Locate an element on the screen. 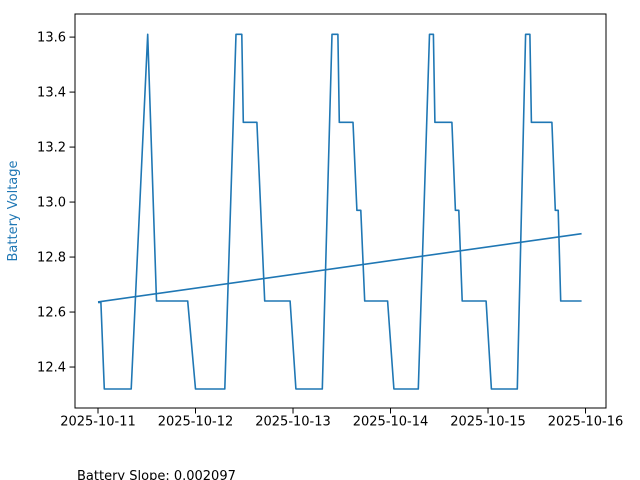 This screenshot has width=640, height=480. y-axis-ticks: 12.4 12.6 12.8 13.0 13.2 13.4 13.6 is located at coordinates (56, 203).